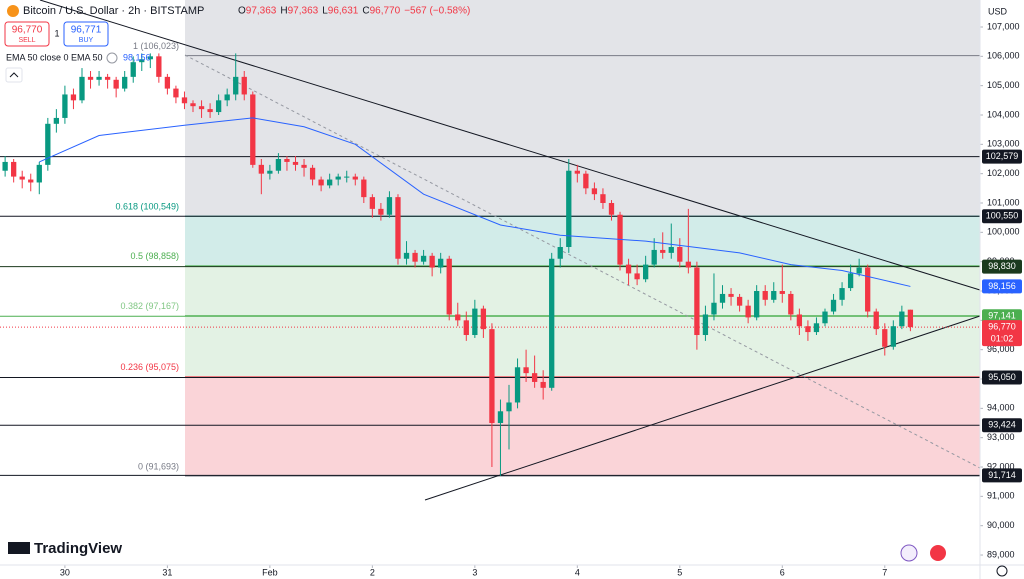  Describe the element at coordinates (112, 58) in the screenshot. I see `indicator-icon` at that location.